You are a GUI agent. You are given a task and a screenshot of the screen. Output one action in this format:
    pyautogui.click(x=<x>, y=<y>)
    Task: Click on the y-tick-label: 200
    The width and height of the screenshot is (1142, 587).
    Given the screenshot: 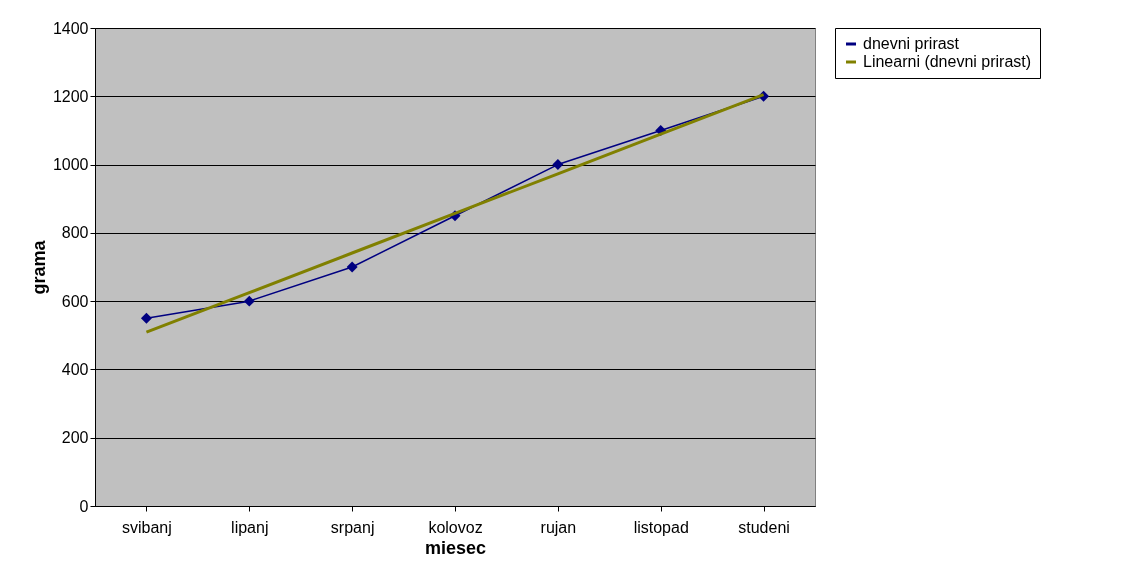 What is the action you would take?
    pyautogui.click(x=75, y=438)
    